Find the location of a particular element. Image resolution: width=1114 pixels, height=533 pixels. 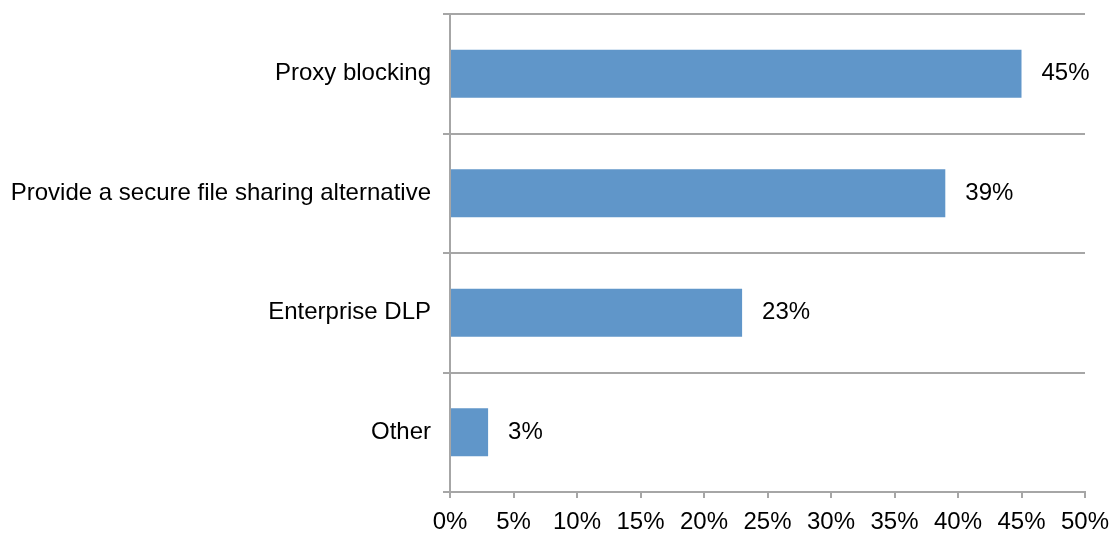

y-tick-label: Enterprise DLP is located at coordinates (349, 311).